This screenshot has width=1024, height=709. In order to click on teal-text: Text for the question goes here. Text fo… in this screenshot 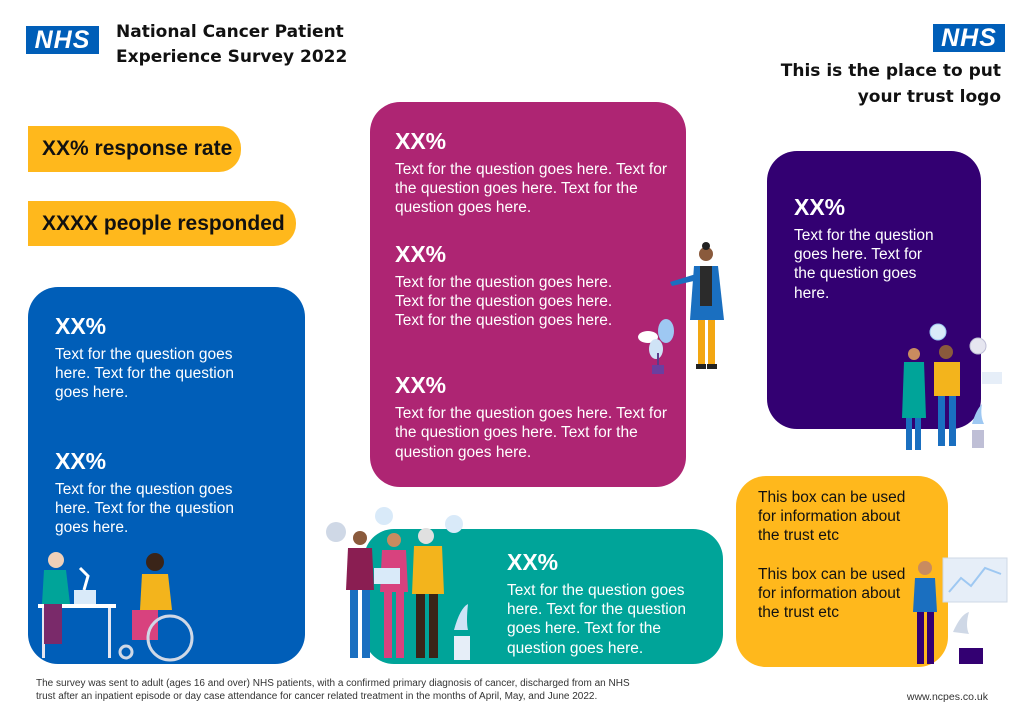, I will do `click(596, 619)`.